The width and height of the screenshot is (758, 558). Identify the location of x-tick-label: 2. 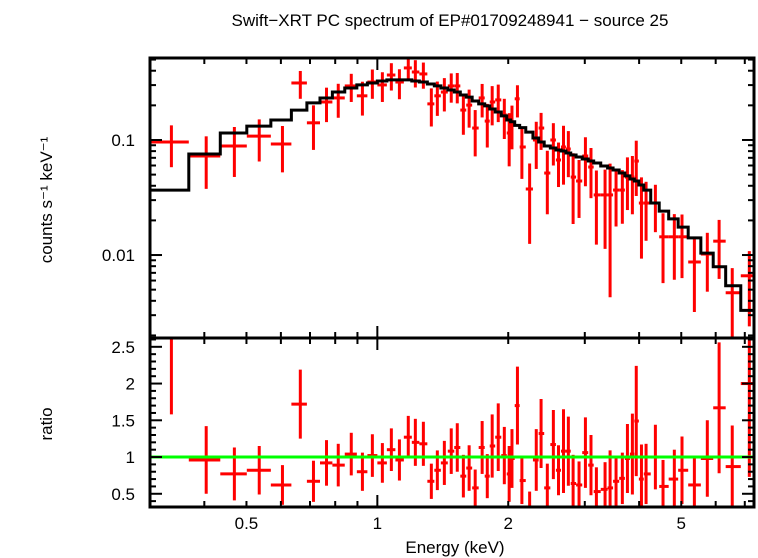
(507, 523).